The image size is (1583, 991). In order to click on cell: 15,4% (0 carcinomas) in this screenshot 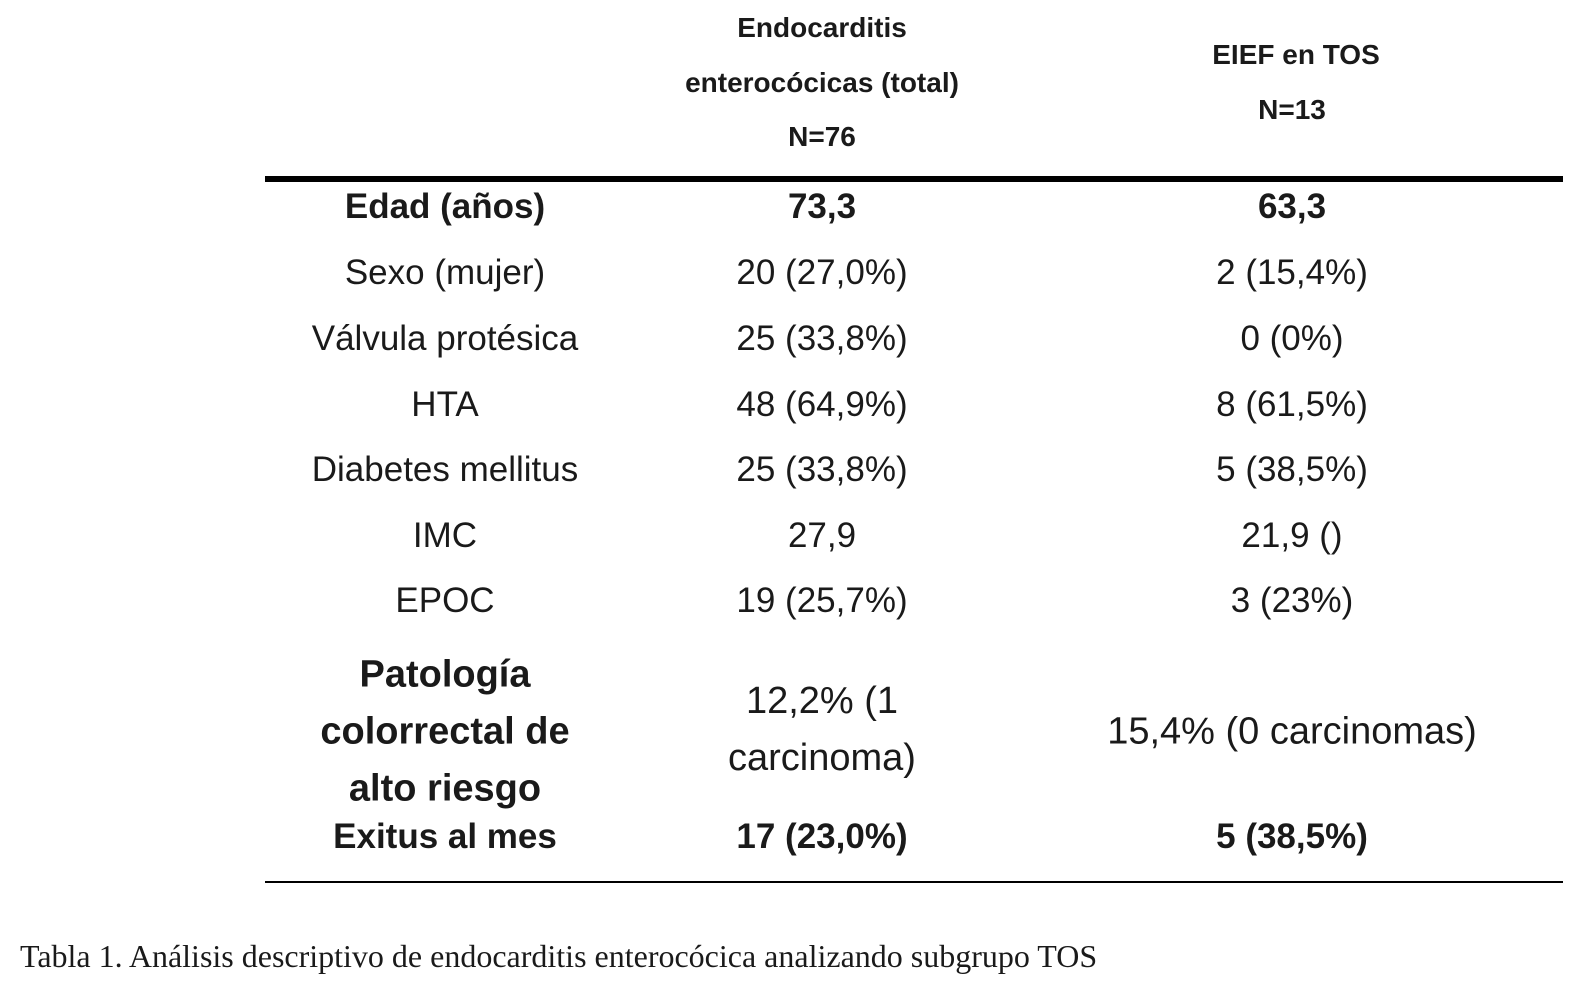, I will do `click(1292, 731)`.